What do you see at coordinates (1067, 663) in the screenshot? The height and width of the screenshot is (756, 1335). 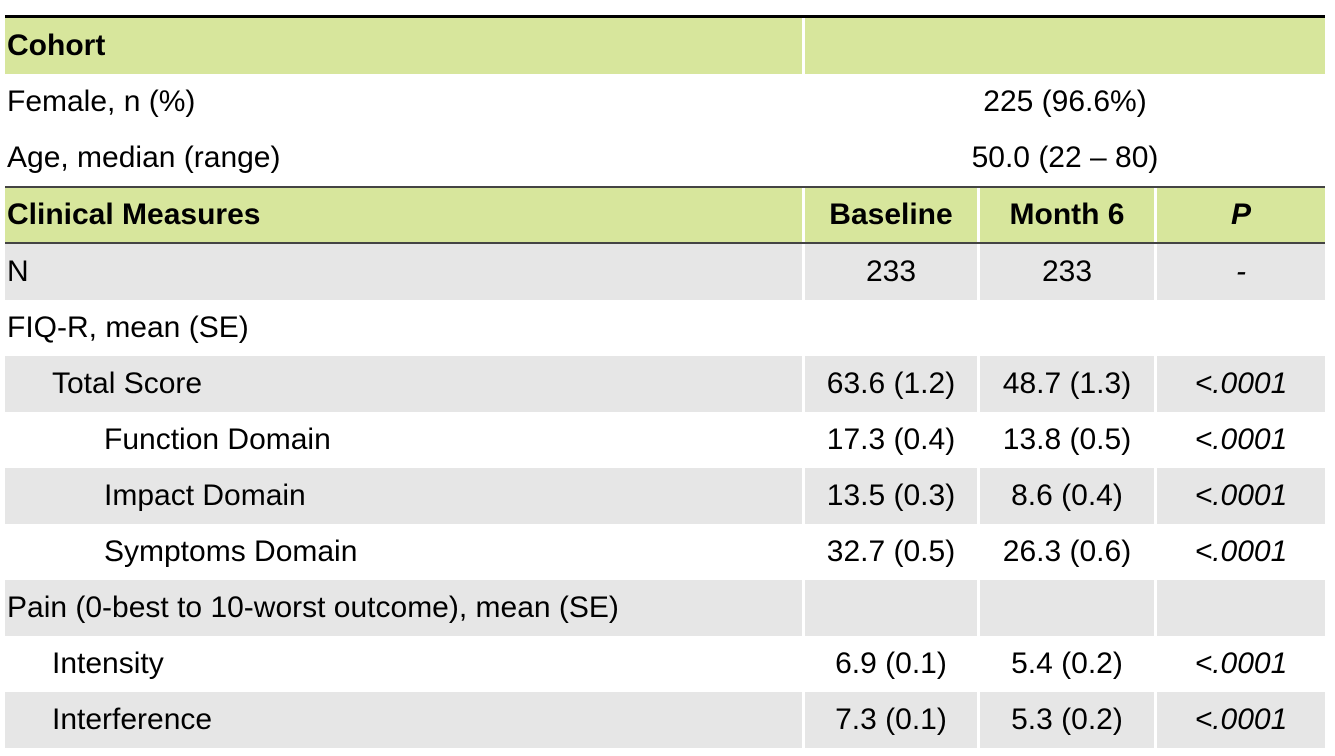 I see `cell-value: 5.4 (0.2)` at bounding box center [1067, 663].